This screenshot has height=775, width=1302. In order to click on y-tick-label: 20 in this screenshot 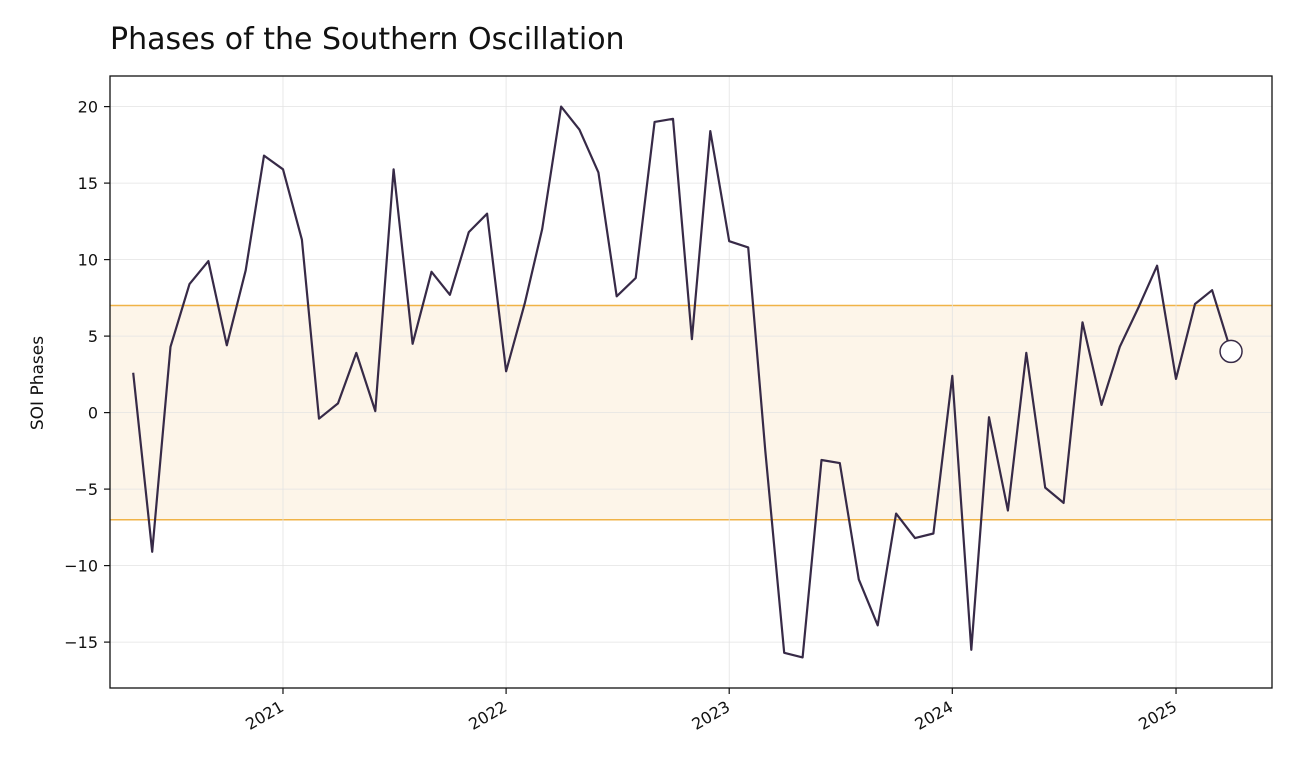, I will do `click(88, 107)`.